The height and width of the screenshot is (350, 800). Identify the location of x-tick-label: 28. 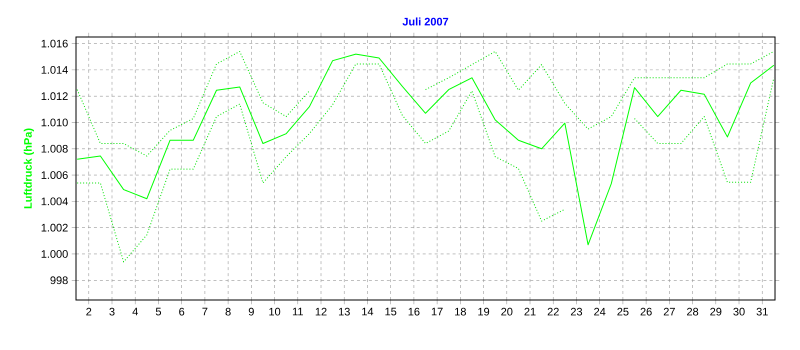
(692, 312).